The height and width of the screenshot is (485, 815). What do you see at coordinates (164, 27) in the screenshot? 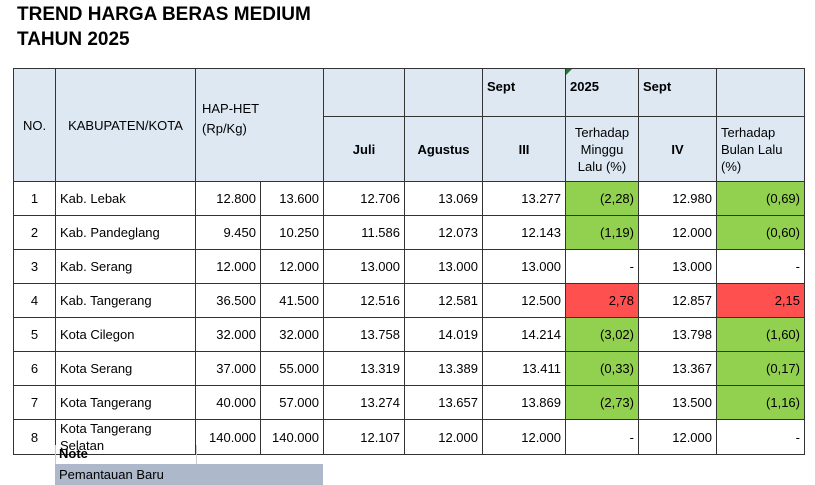
I see `page-title: TREND HARGA BERAS MEDIUM TAHUN 2025` at bounding box center [164, 27].